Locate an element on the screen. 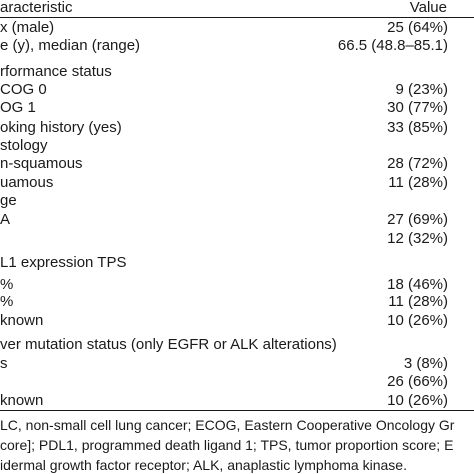 The height and width of the screenshot is (474, 474). row-value: 3 (8%) is located at coordinates (425, 363).